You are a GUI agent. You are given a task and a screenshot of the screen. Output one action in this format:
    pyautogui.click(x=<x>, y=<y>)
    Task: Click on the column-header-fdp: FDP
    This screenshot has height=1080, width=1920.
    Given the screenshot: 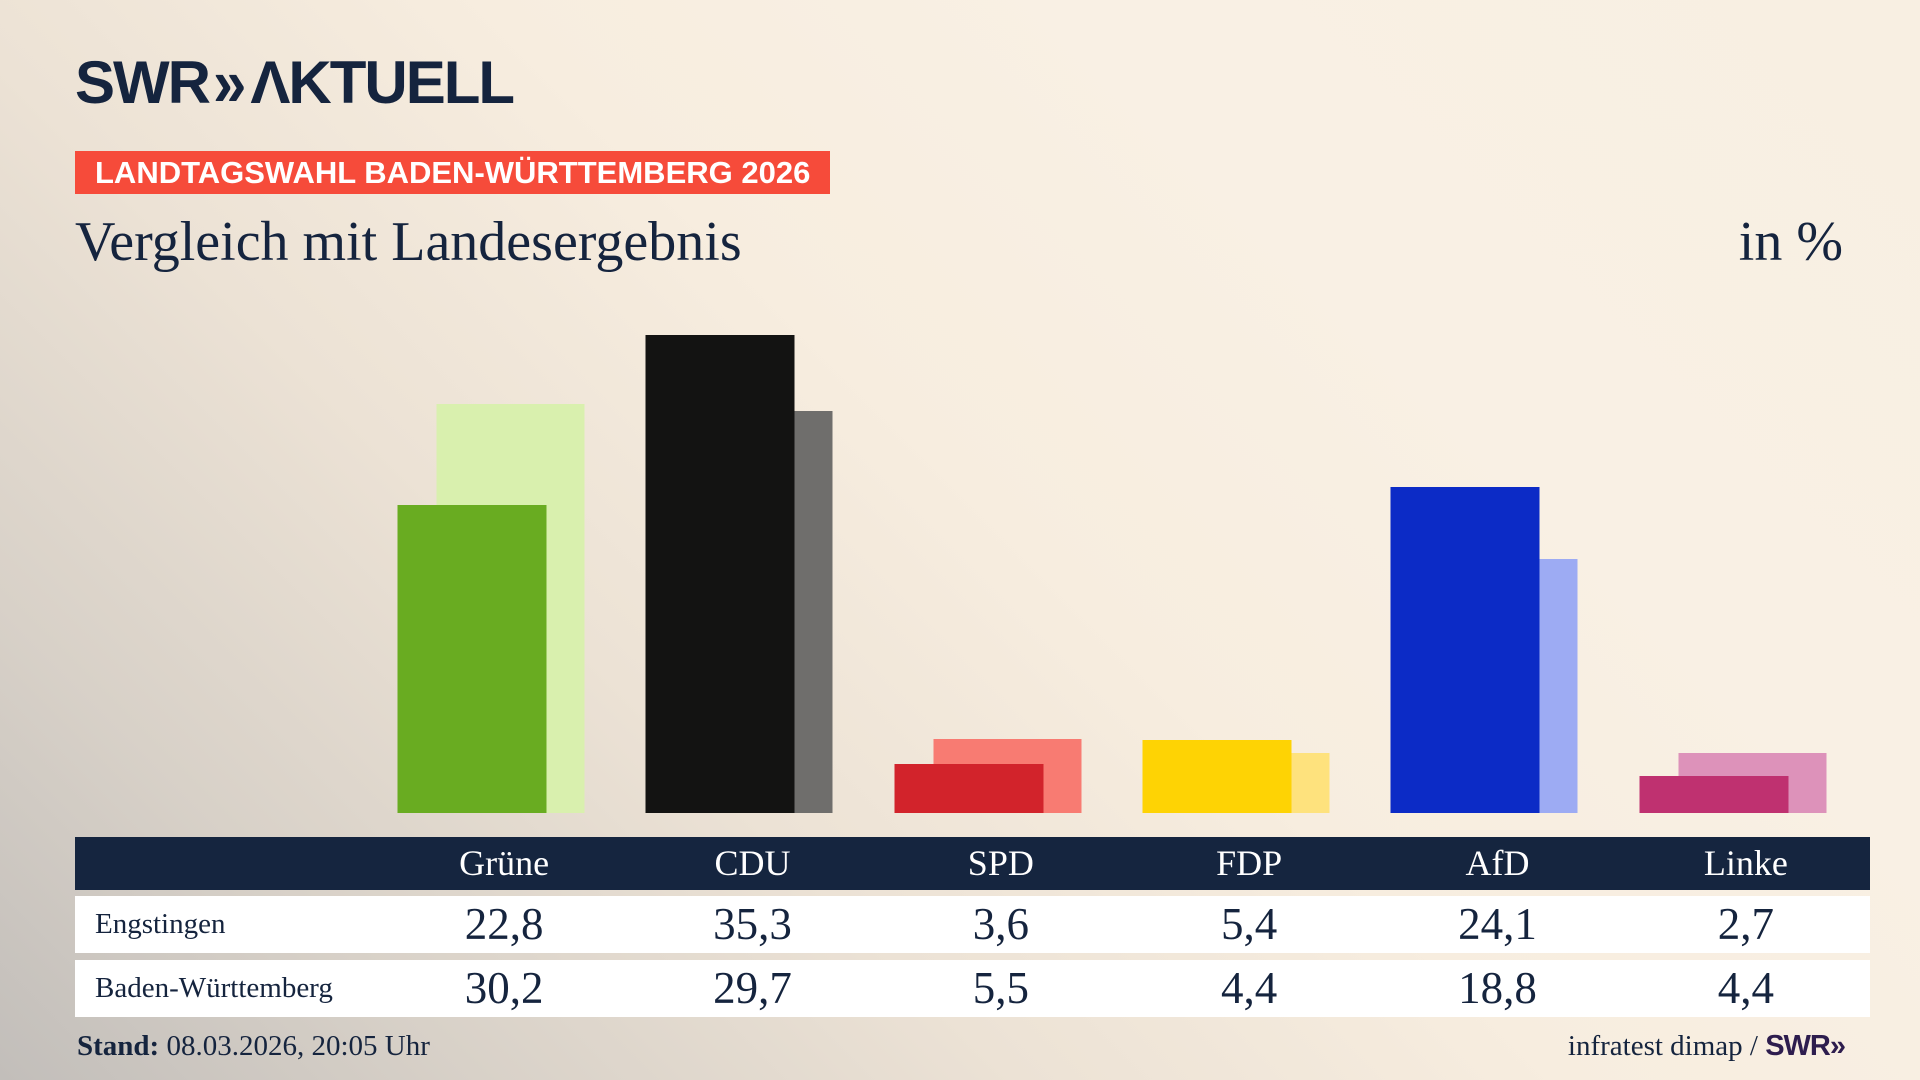 What is the action you would take?
    pyautogui.click(x=1249, y=863)
    